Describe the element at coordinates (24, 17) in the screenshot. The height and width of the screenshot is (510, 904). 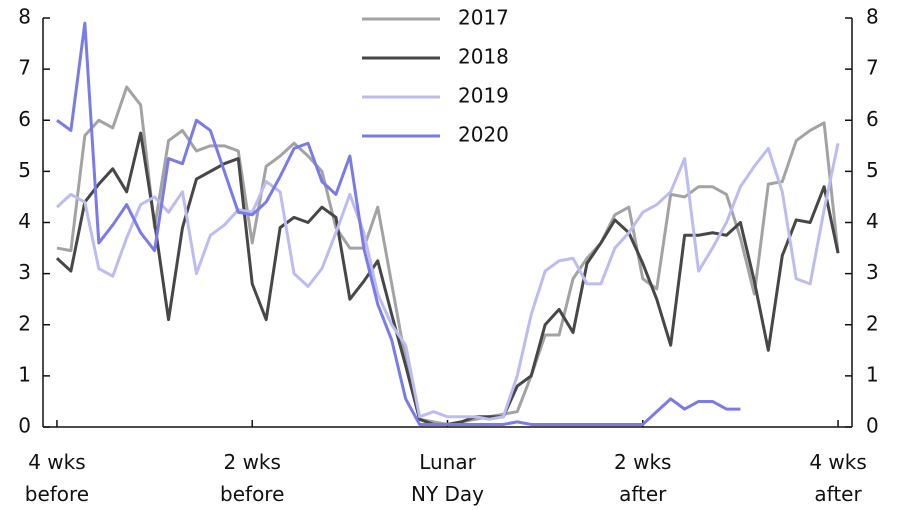
I see `y-tick-label: 8` at that location.